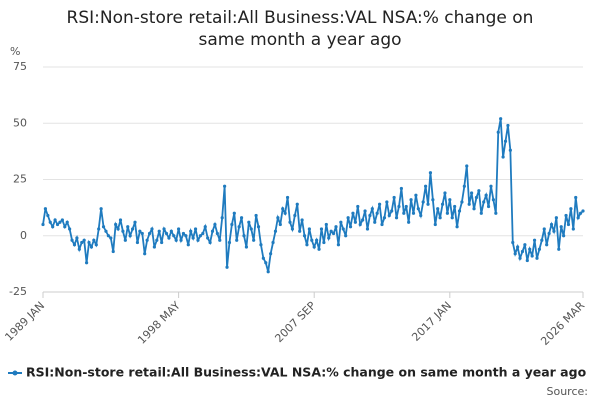  What do you see at coordinates (15, 373) in the screenshot?
I see `legend-swatch` at bounding box center [15, 373].